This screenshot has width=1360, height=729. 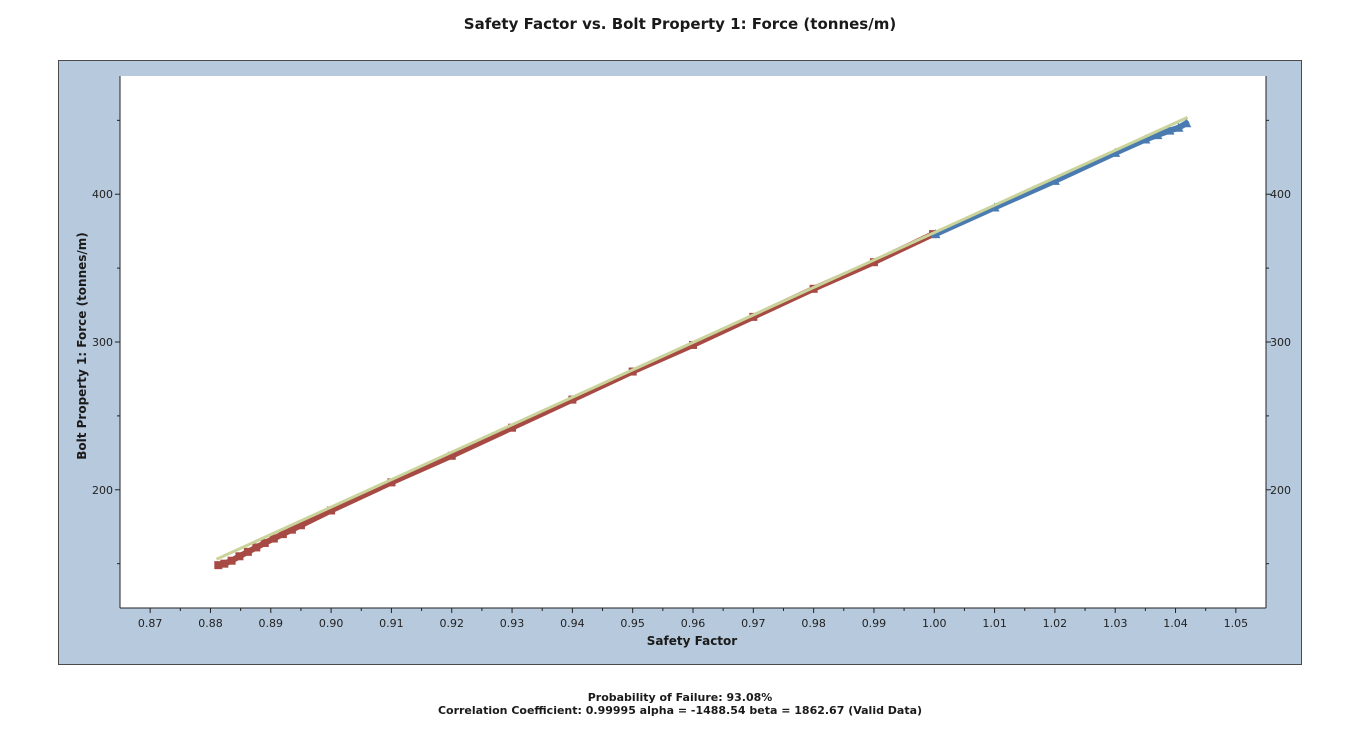 I want to click on x-tick-label: 1.00, so click(x=934, y=623).